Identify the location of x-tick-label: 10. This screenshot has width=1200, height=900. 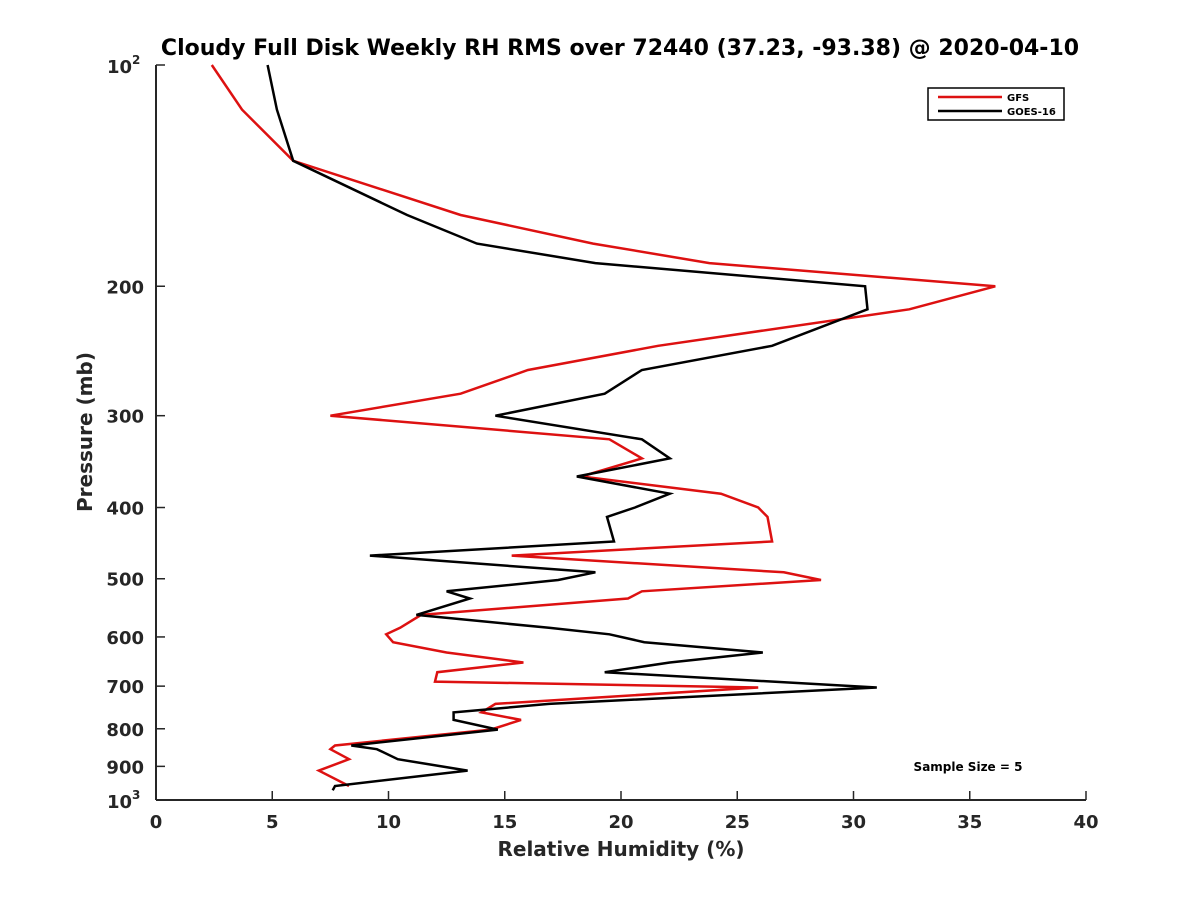
(388, 822).